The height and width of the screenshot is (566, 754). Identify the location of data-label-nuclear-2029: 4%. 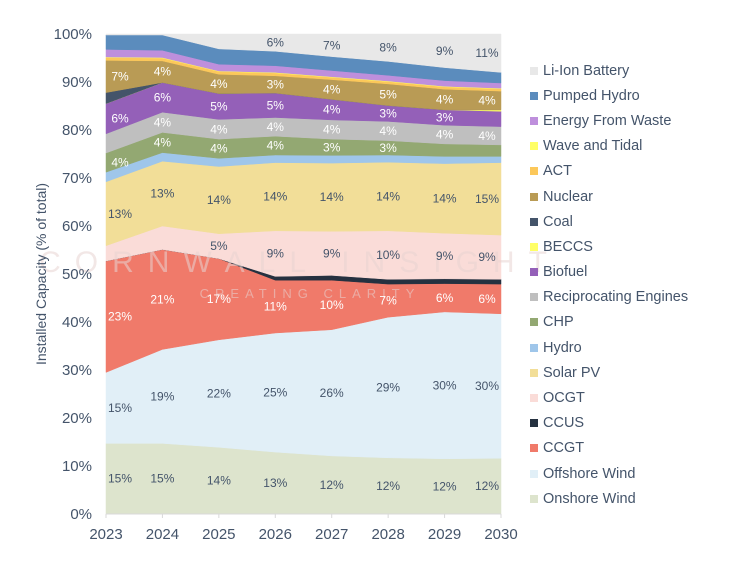
(445, 100).